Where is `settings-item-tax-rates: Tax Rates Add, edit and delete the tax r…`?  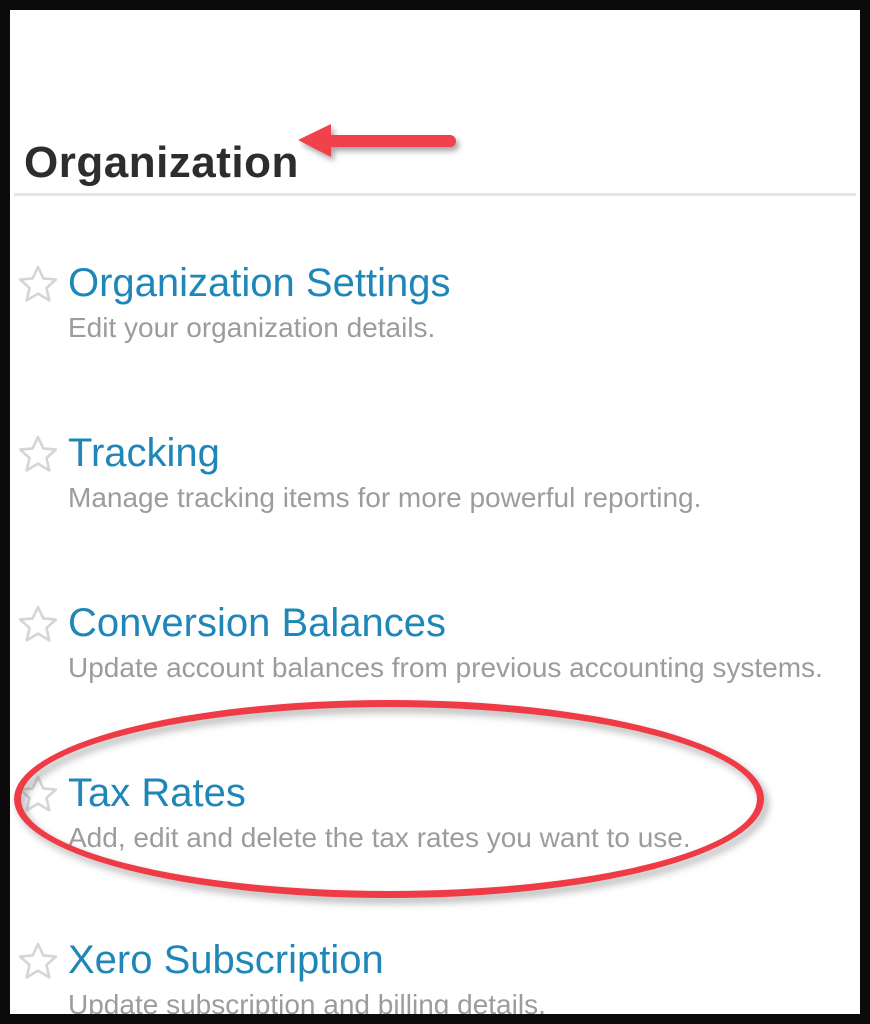
settings-item-tax-rates: Tax Rates Add, edit and delete the tax r… is located at coordinates (435, 812).